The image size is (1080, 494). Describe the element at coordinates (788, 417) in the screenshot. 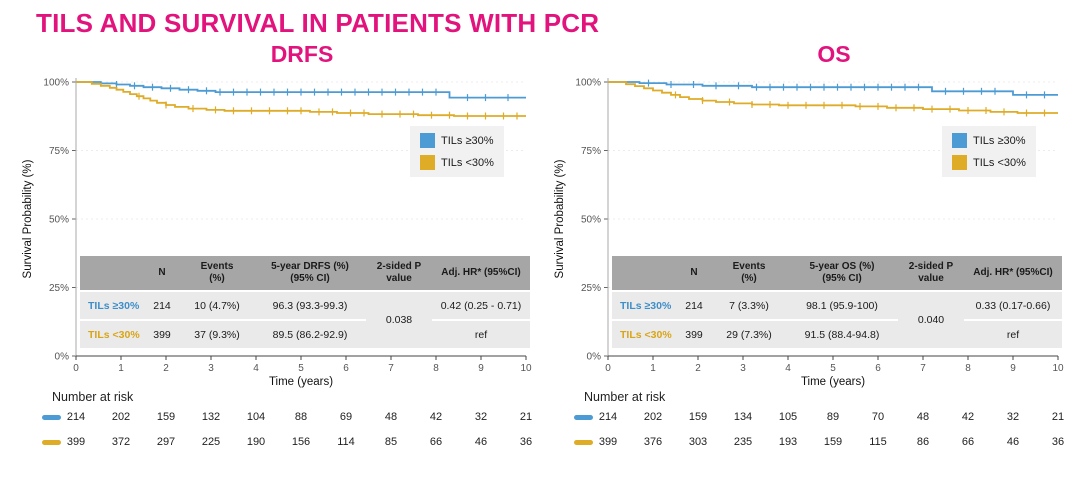

I see `risk-value: 105` at that location.